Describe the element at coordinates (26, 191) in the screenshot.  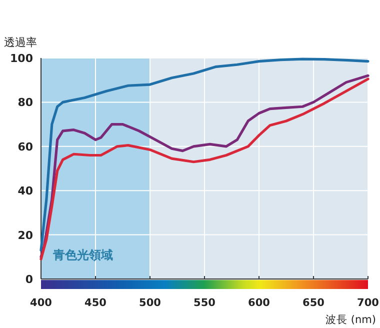
I see `y-tick-label: 40` at that location.